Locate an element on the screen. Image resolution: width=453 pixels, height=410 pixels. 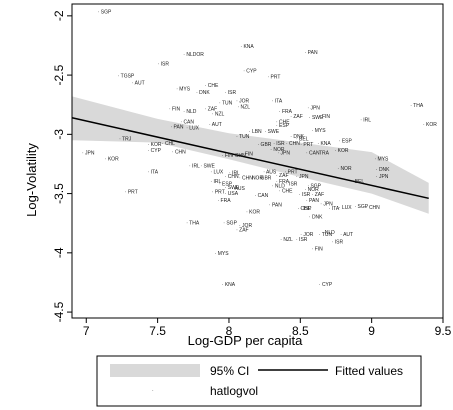
data-point-label: · CAN is located at coordinates (262, 196).